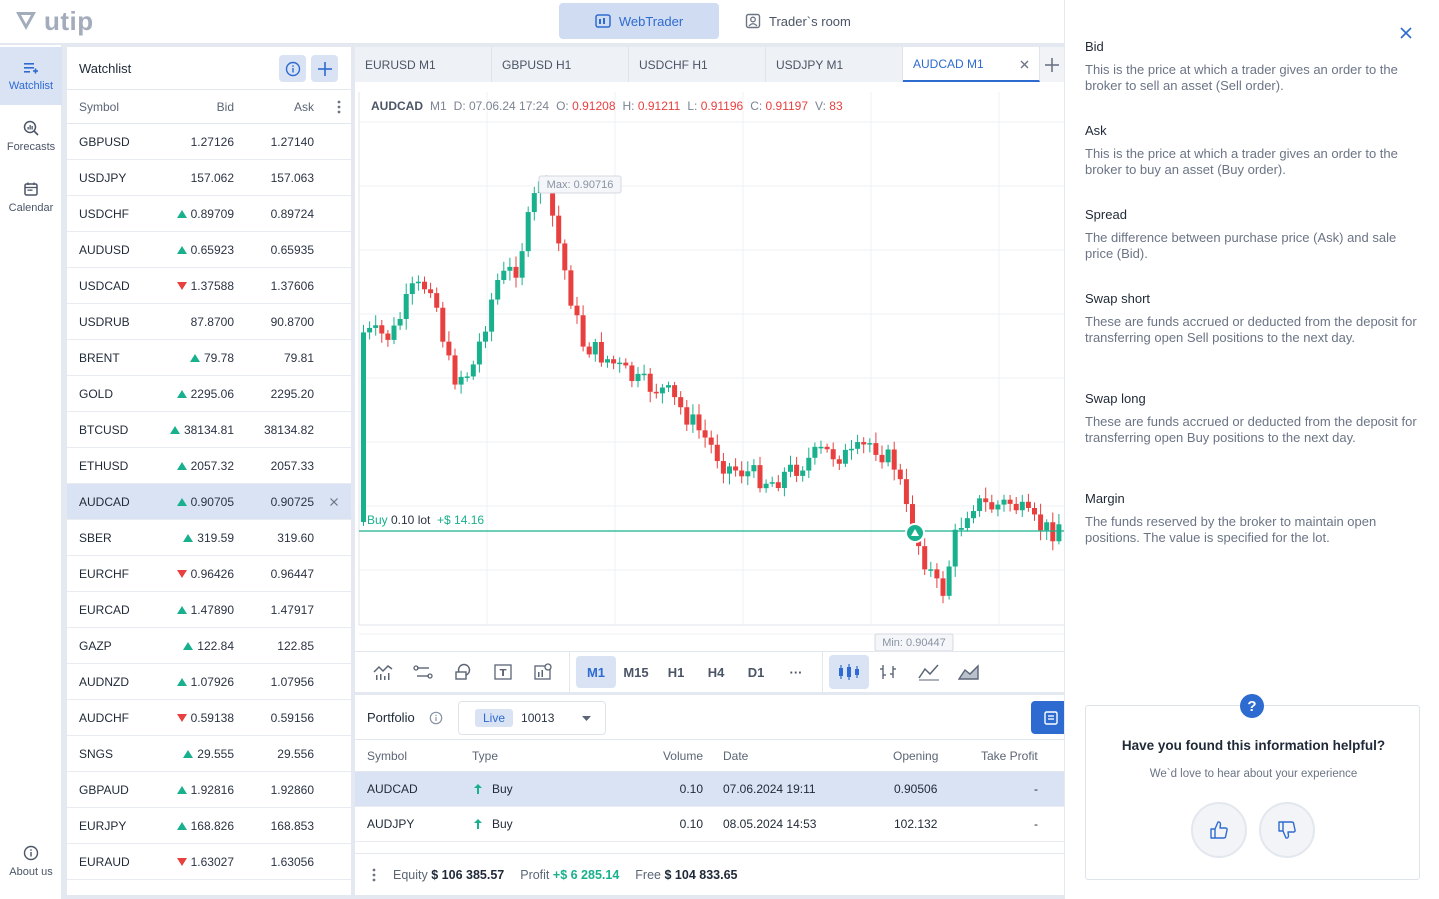 The height and width of the screenshot is (899, 1439). What do you see at coordinates (682, 755) in the screenshot?
I see `pf-col-volume: Volume` at bounding box center [682, 755].